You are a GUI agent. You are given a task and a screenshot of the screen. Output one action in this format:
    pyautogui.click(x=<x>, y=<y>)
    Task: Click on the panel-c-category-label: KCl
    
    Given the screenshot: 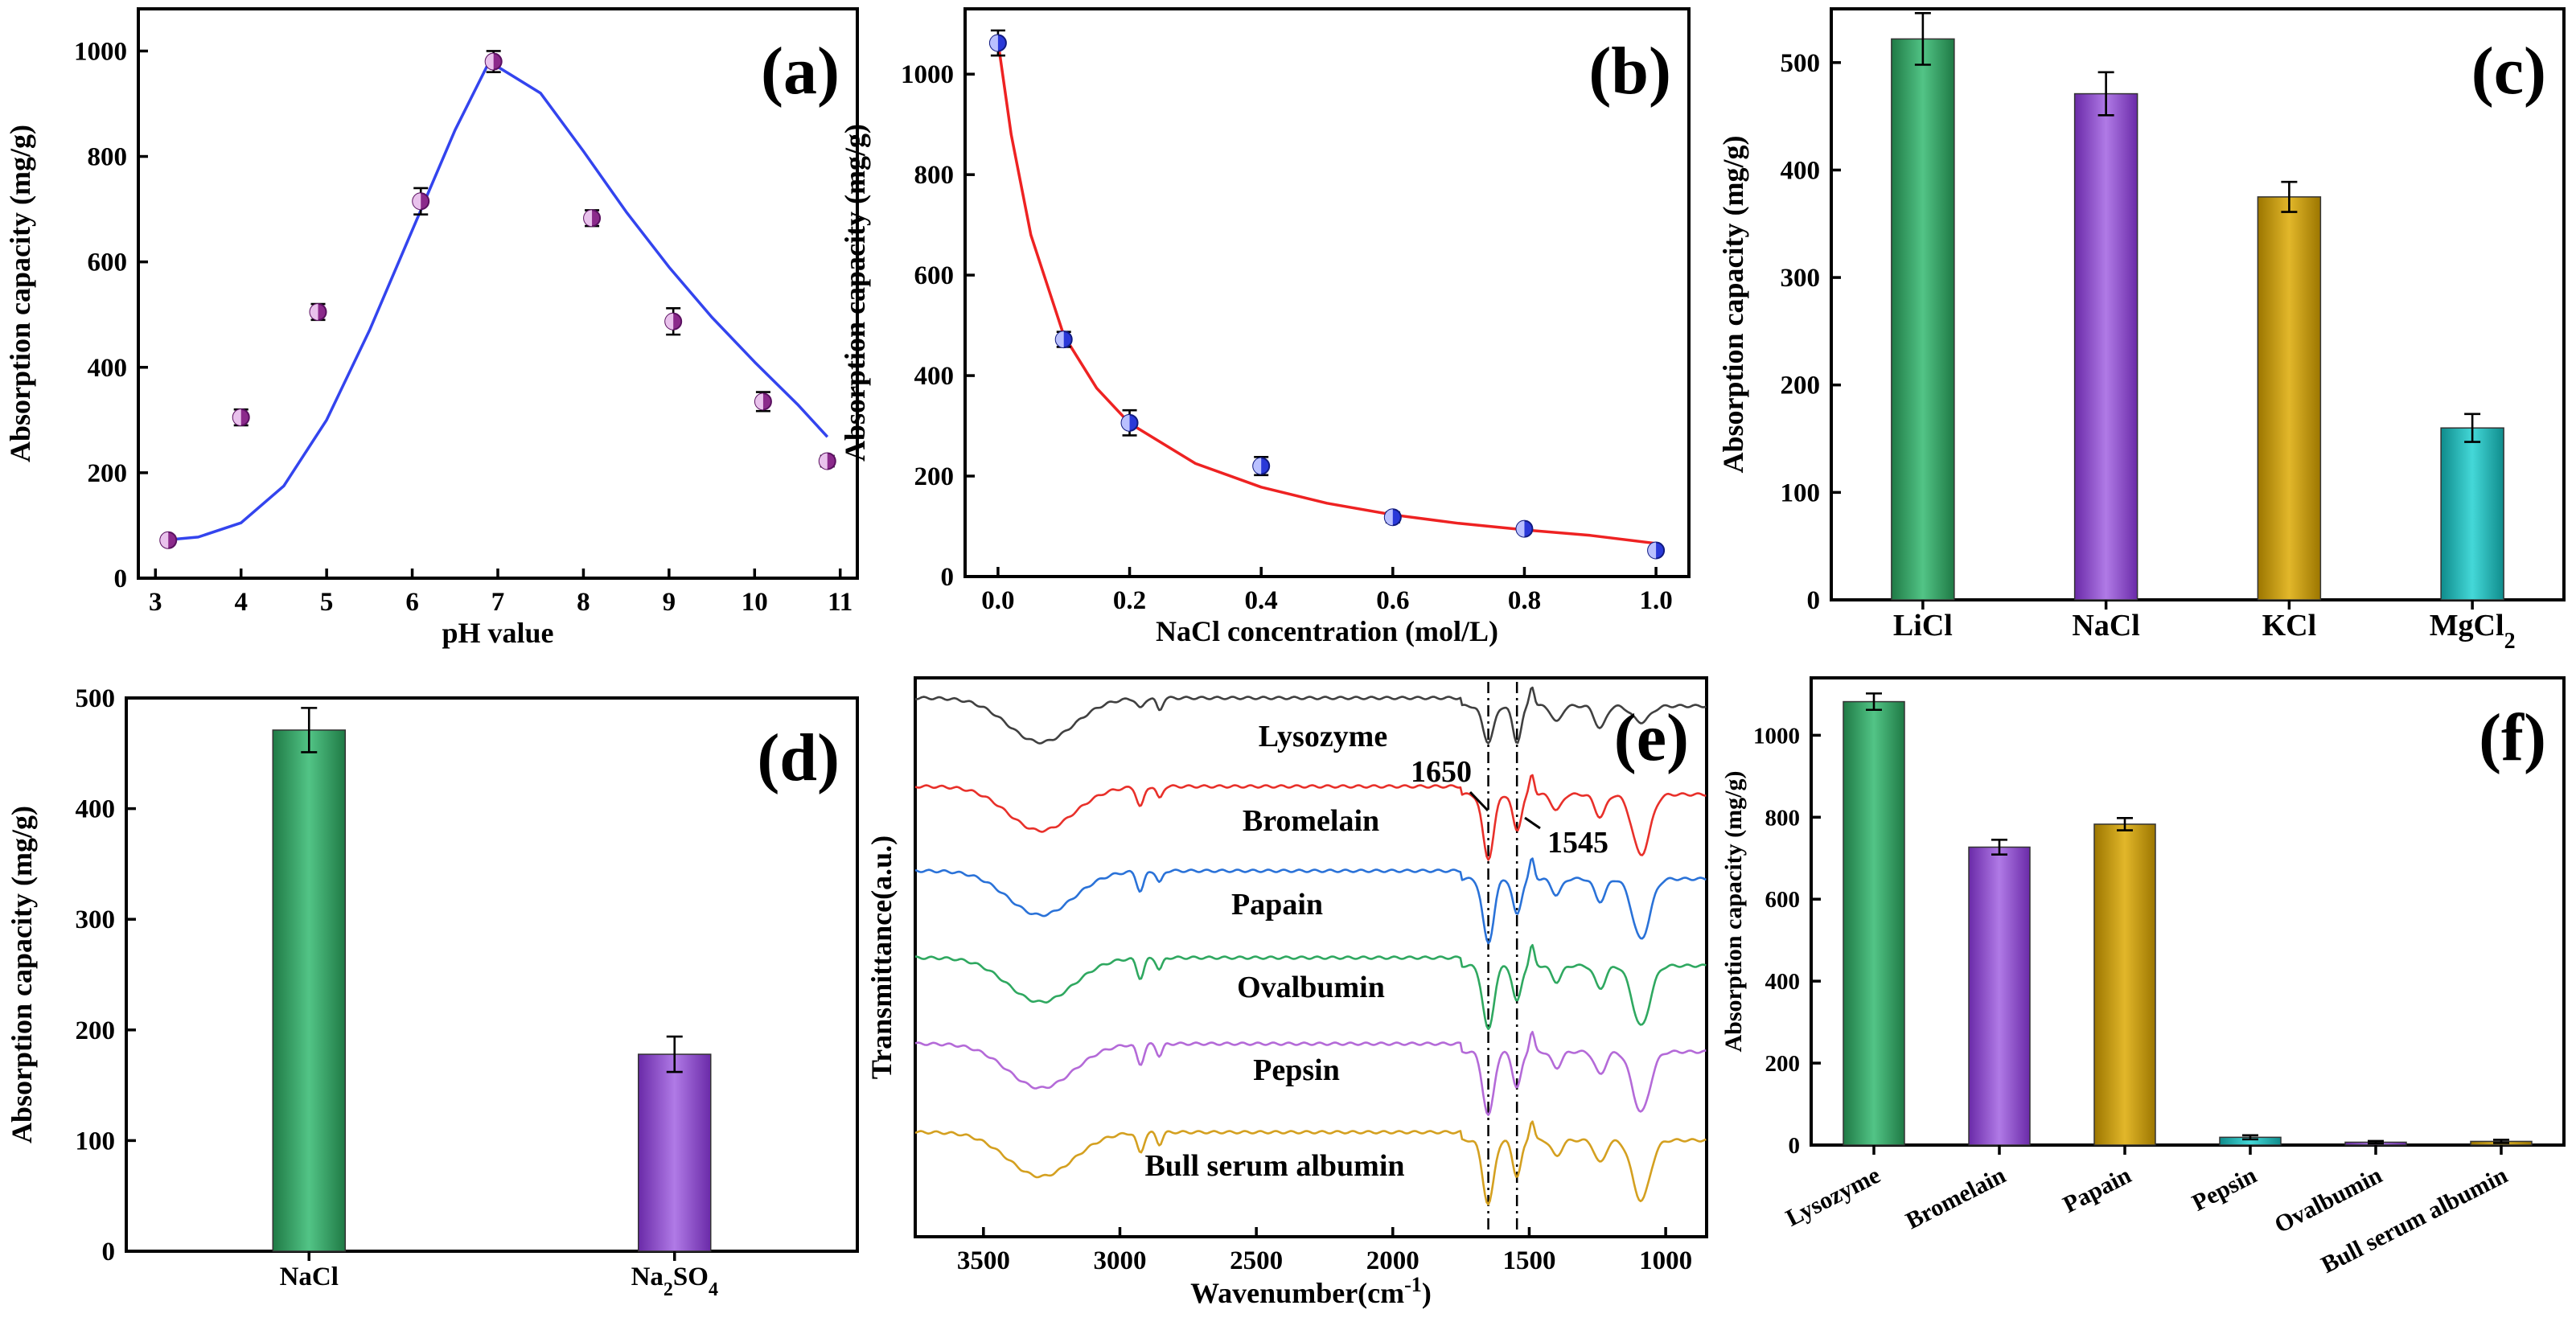 What is the action you would take?
    pyautogui.click(x=2289, y=625)
    